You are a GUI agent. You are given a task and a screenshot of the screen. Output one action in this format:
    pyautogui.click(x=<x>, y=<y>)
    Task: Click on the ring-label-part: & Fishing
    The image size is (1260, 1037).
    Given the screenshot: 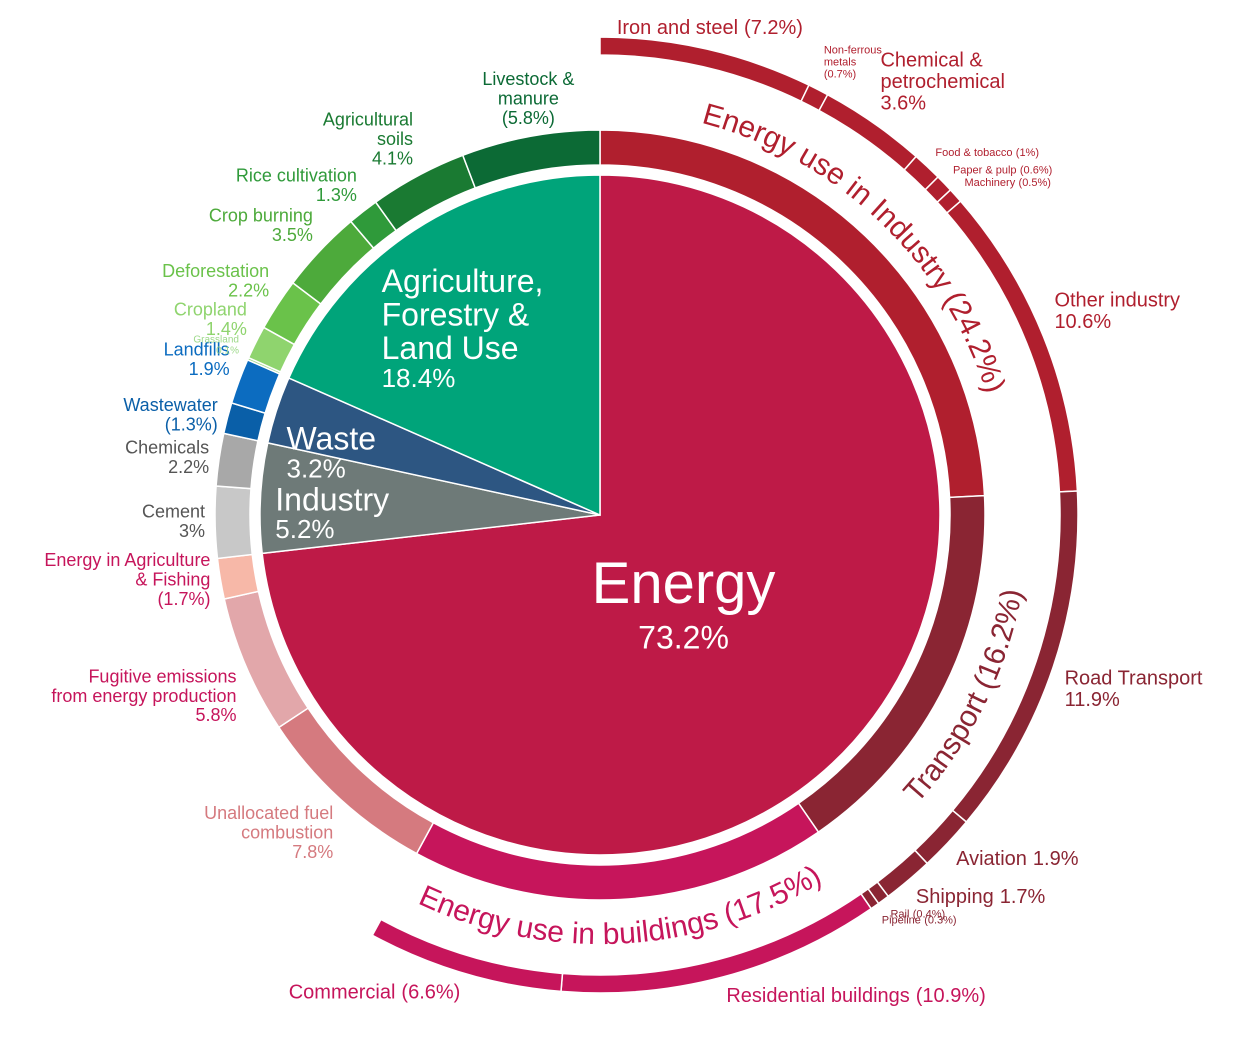 What is the action you would take?
    pyautogui.click(x=172, y=579)
    